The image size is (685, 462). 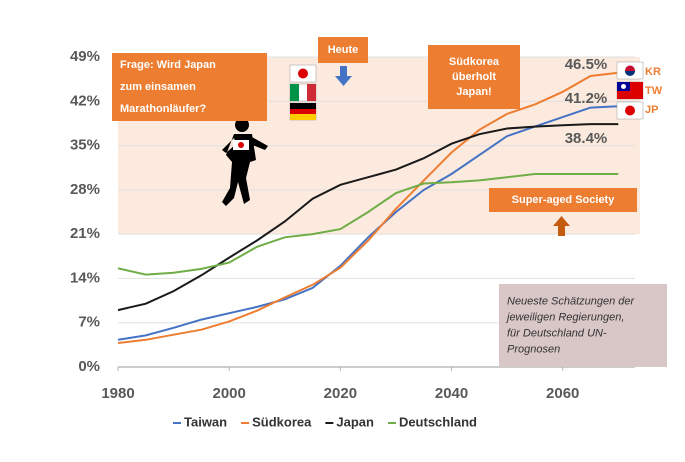 I want to click on annotation-text: Südkorea, so click(x=474, y=62).